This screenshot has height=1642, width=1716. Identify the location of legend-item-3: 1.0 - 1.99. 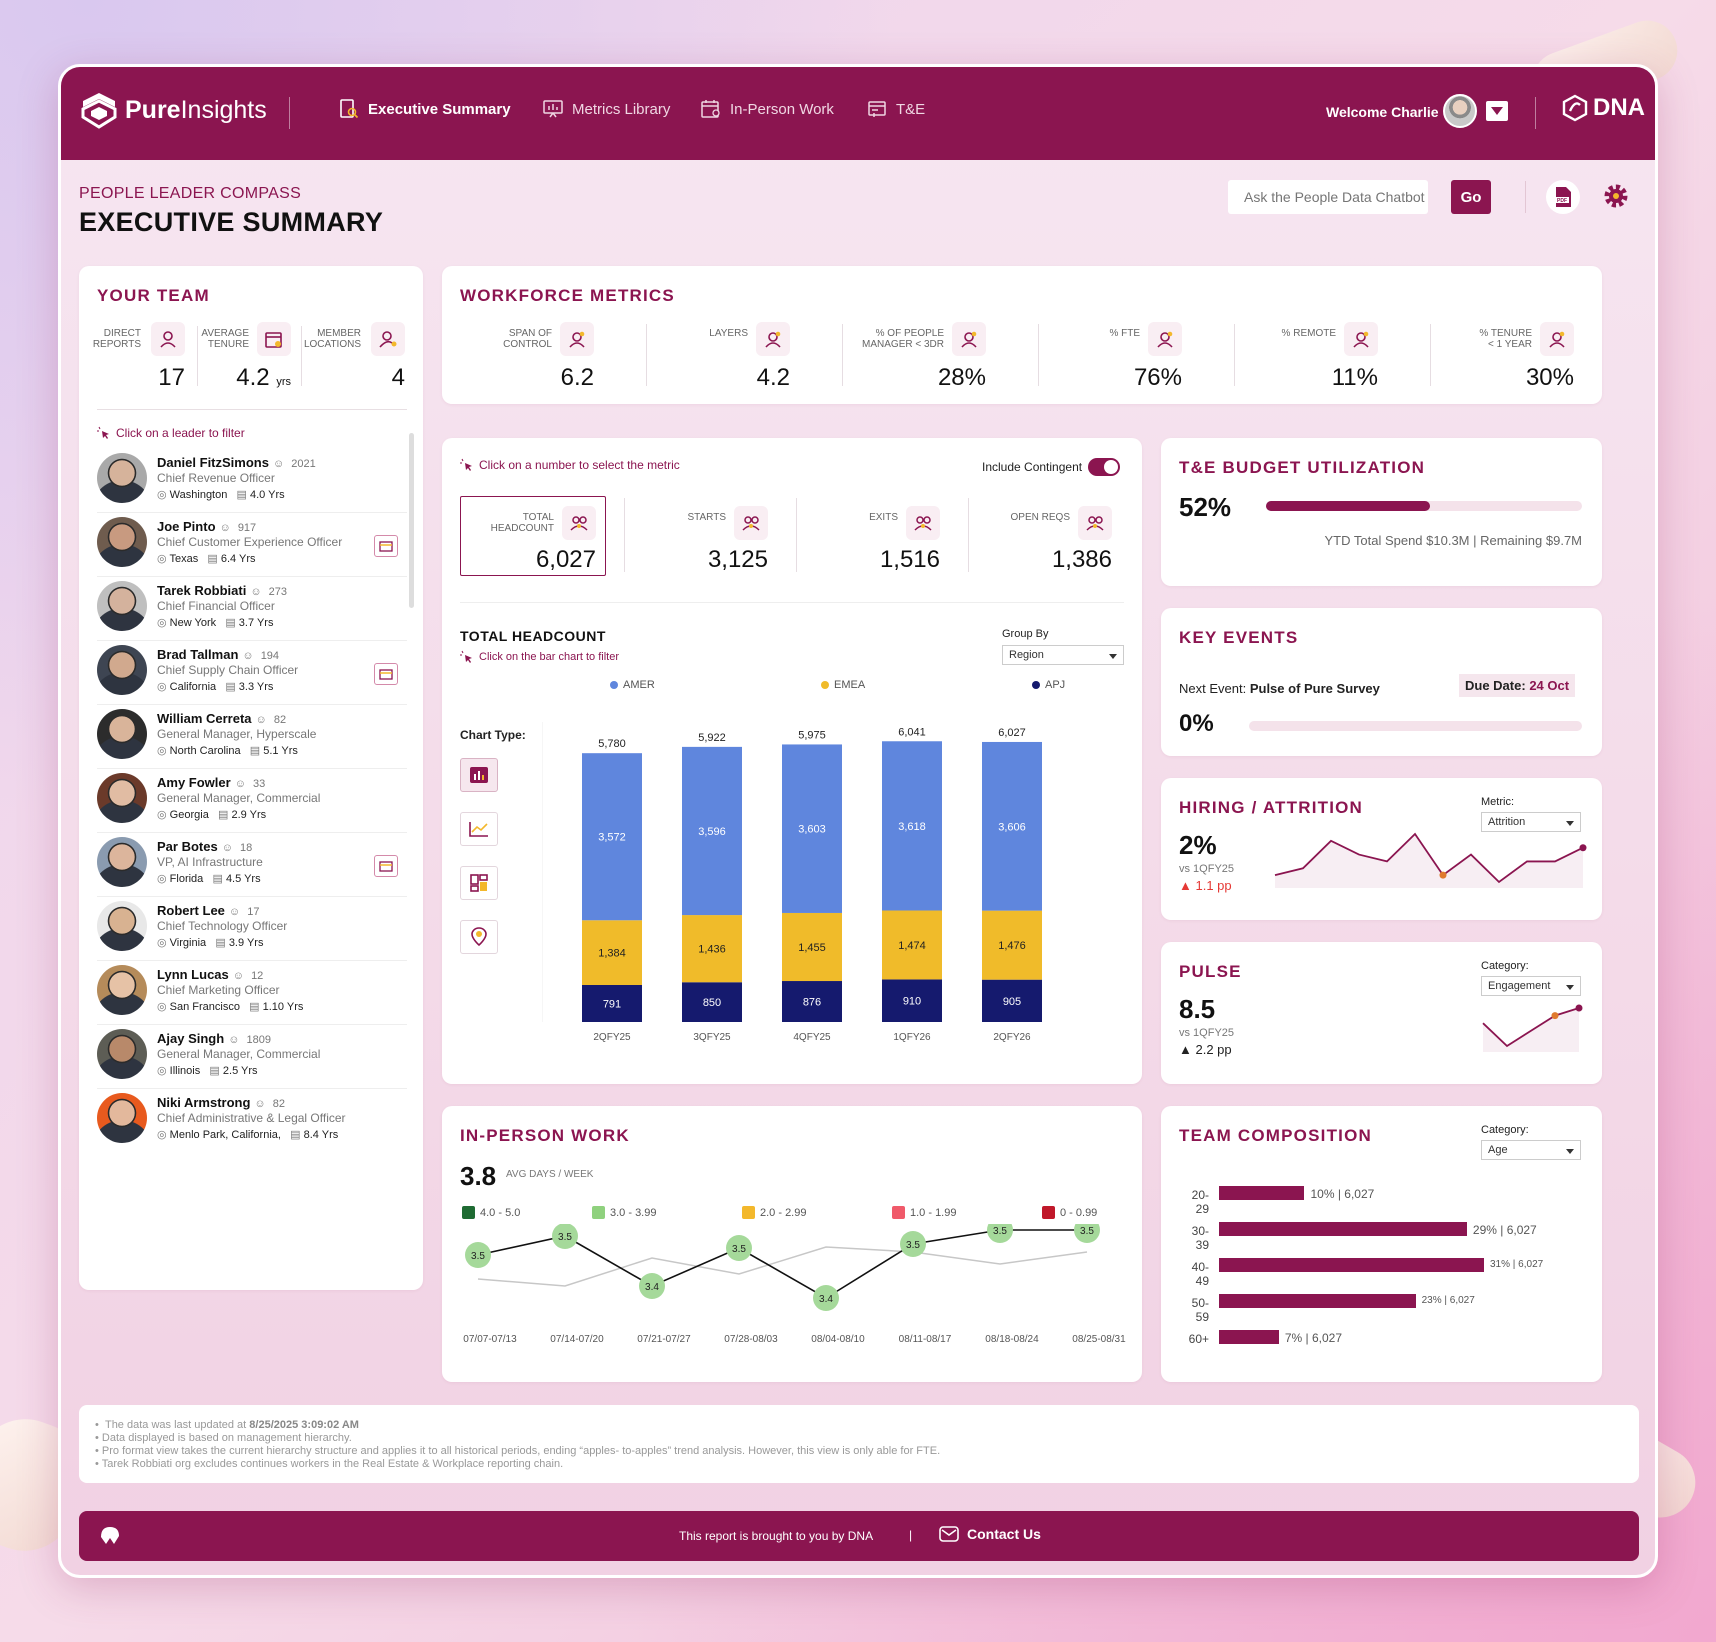
(924, 1212).